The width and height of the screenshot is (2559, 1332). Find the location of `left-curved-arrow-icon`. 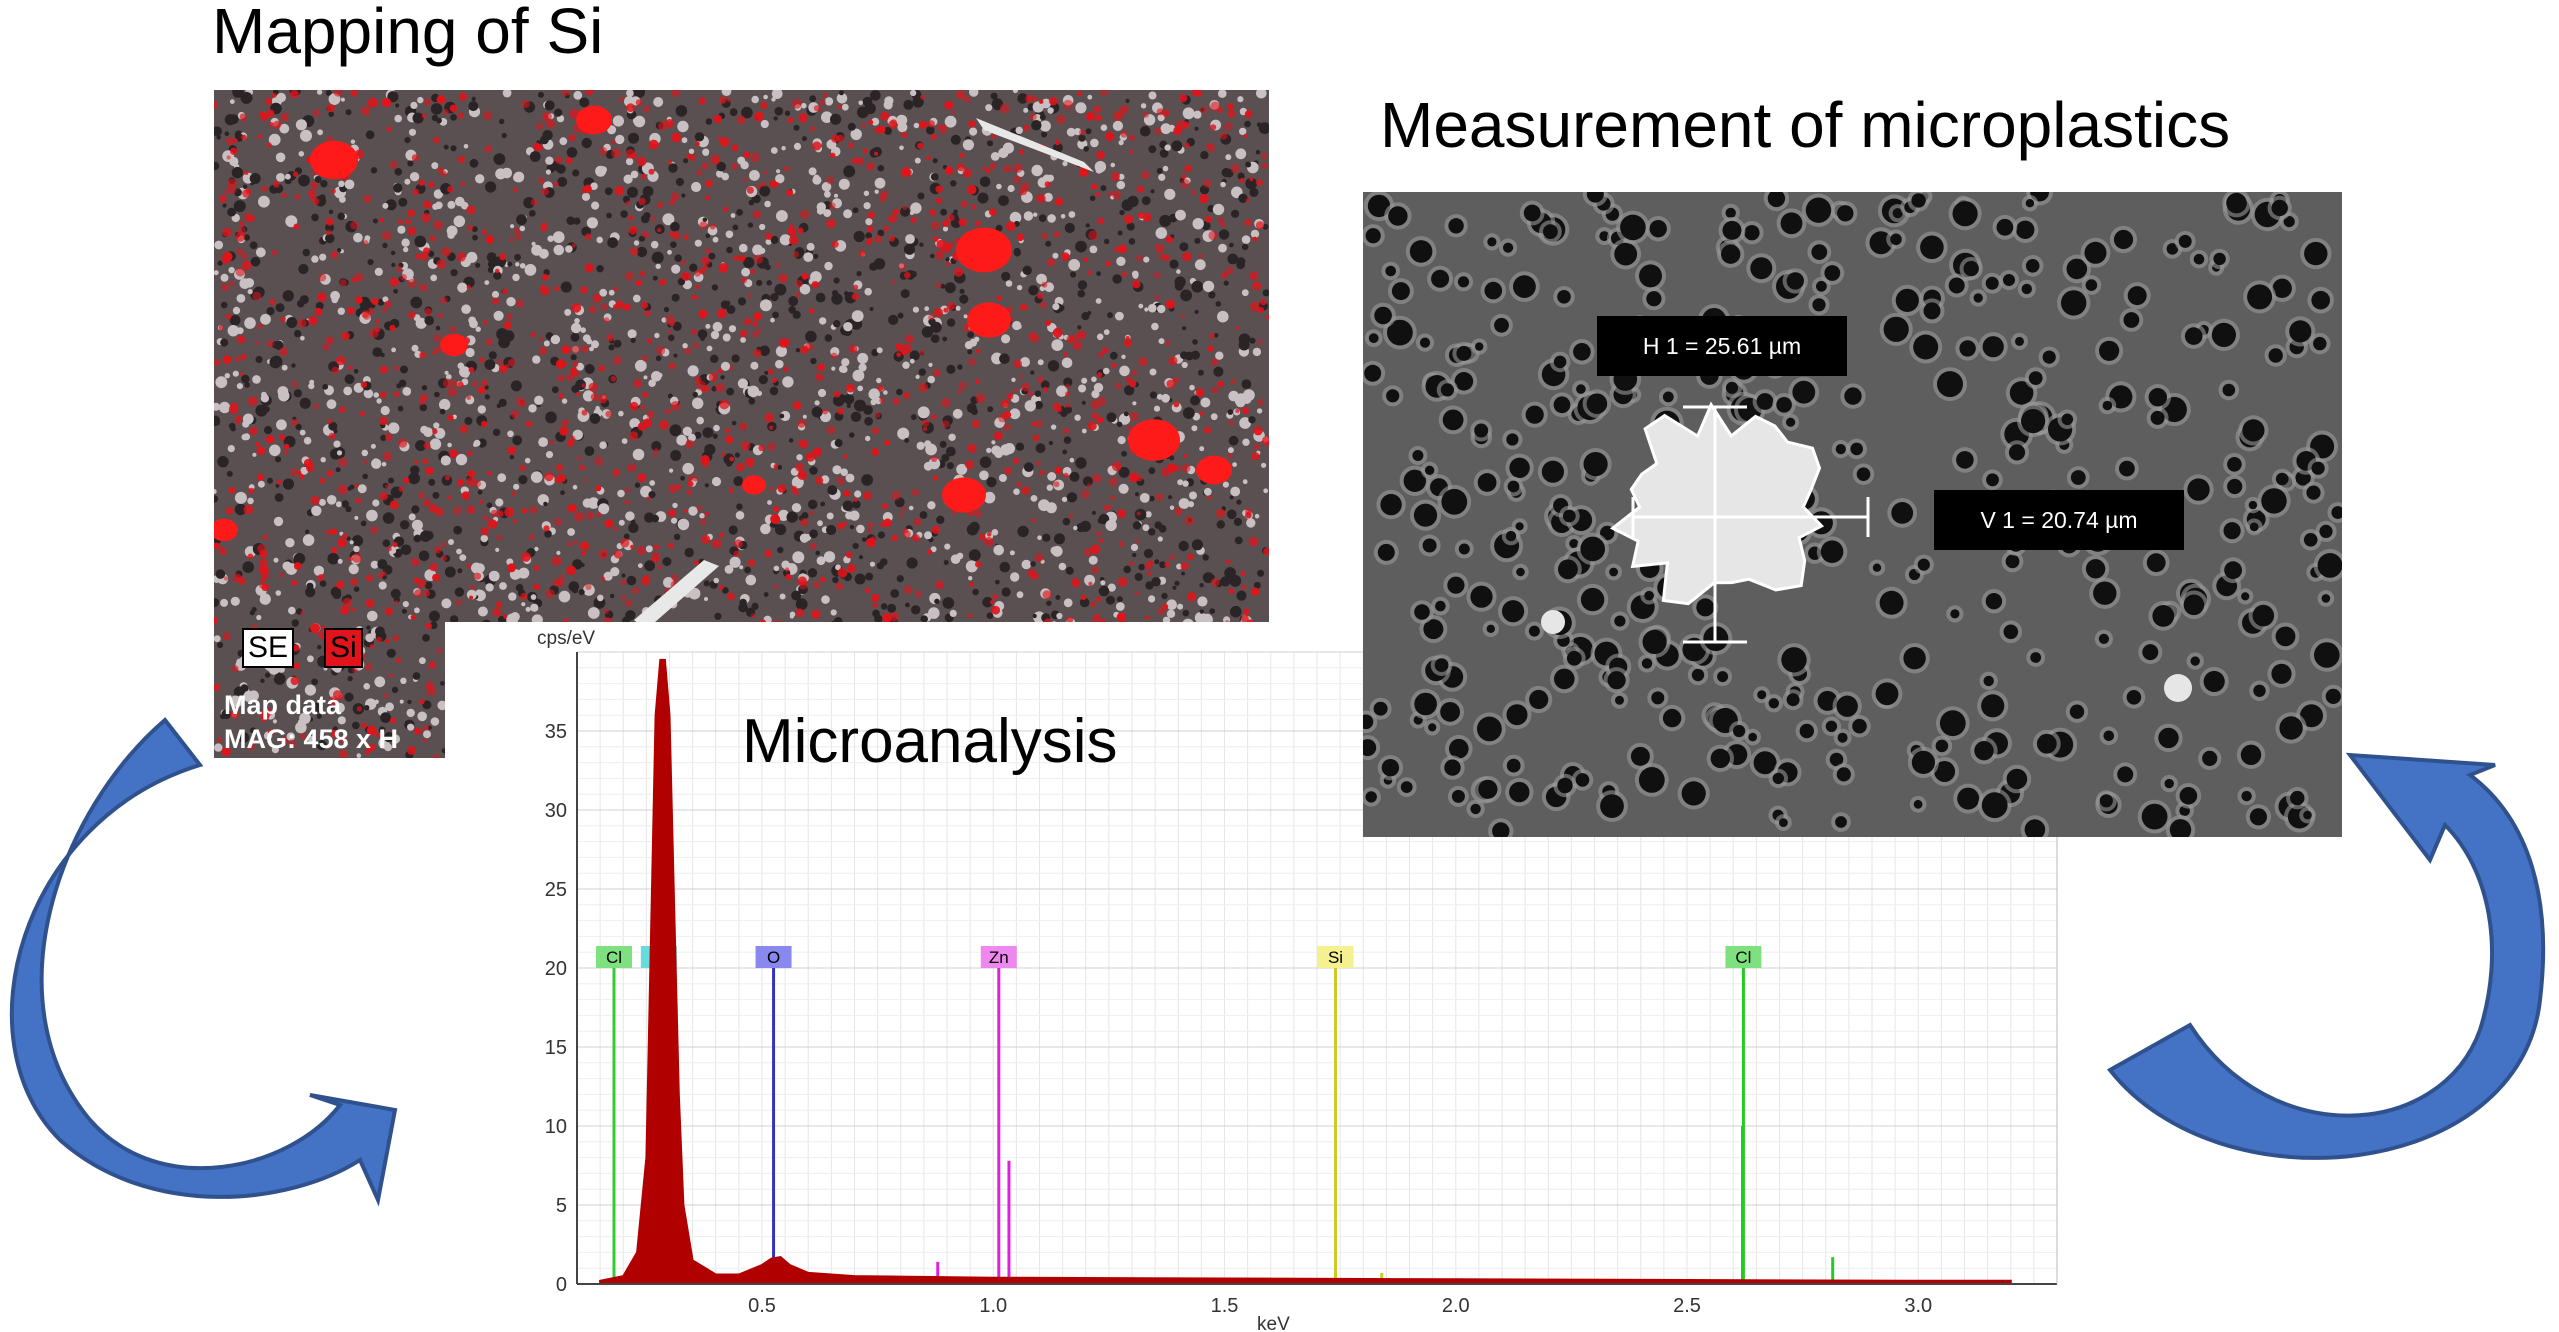

left-curved-arrow-icon is located at coordinates (203, 962).